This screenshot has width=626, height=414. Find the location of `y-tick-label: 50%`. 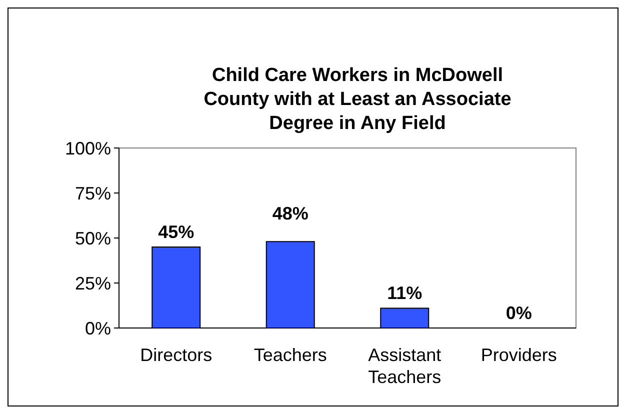

y-tick-label: 50% is located at coordinates (92, 238).